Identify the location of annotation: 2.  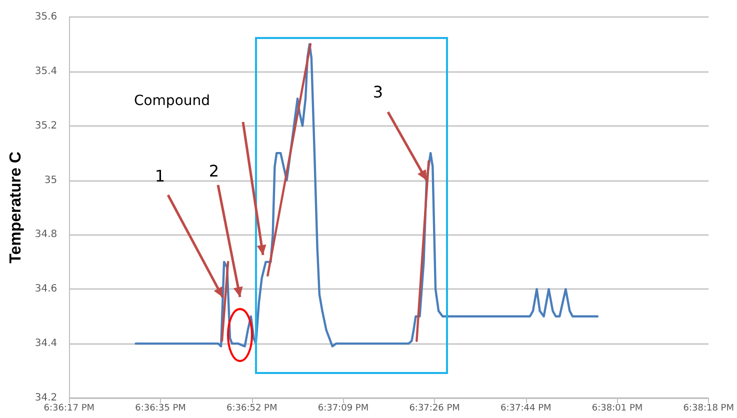
(214, 170).